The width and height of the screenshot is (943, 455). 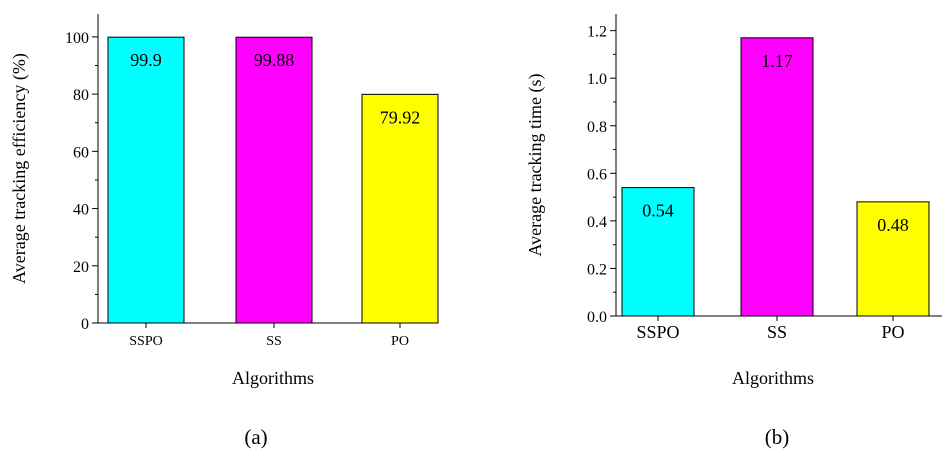 What do you see at coordinates (400, 117) in the screenshot?
I see `data-label-po: 79.92` at bounding box center [400, 117].